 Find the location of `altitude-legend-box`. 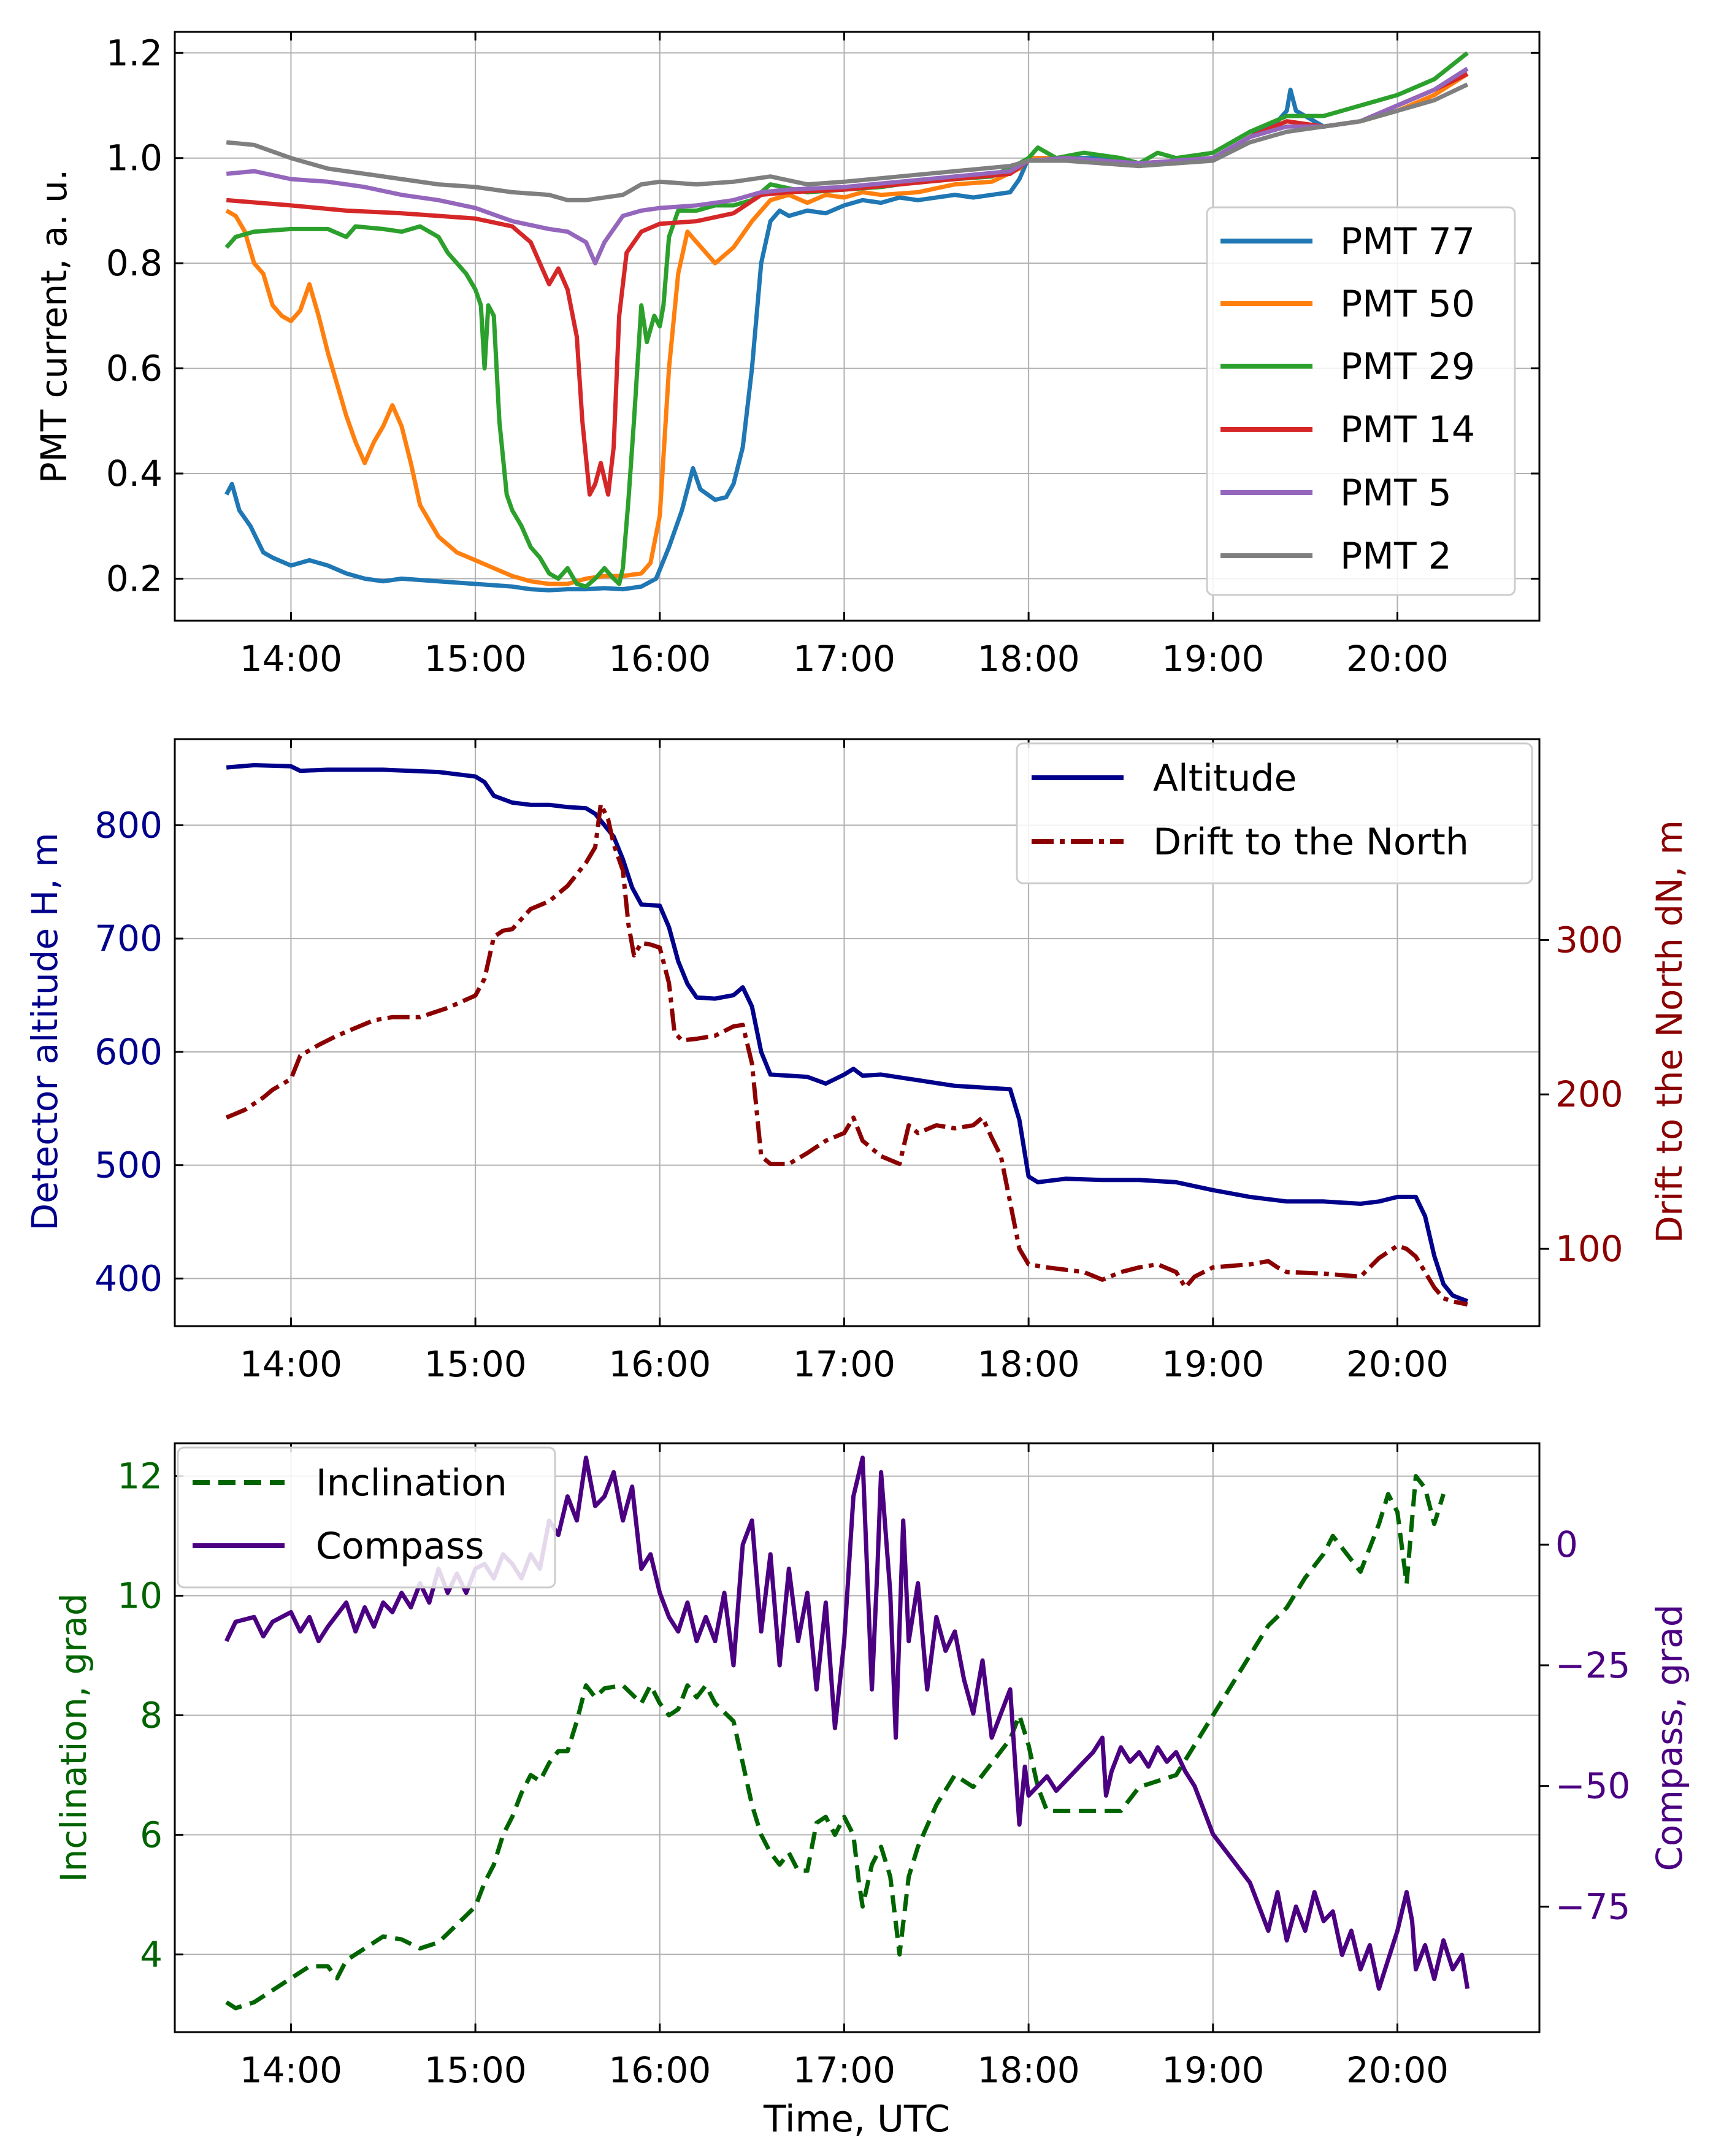

altitude-legend-box is located at coordinates (1274, 813).